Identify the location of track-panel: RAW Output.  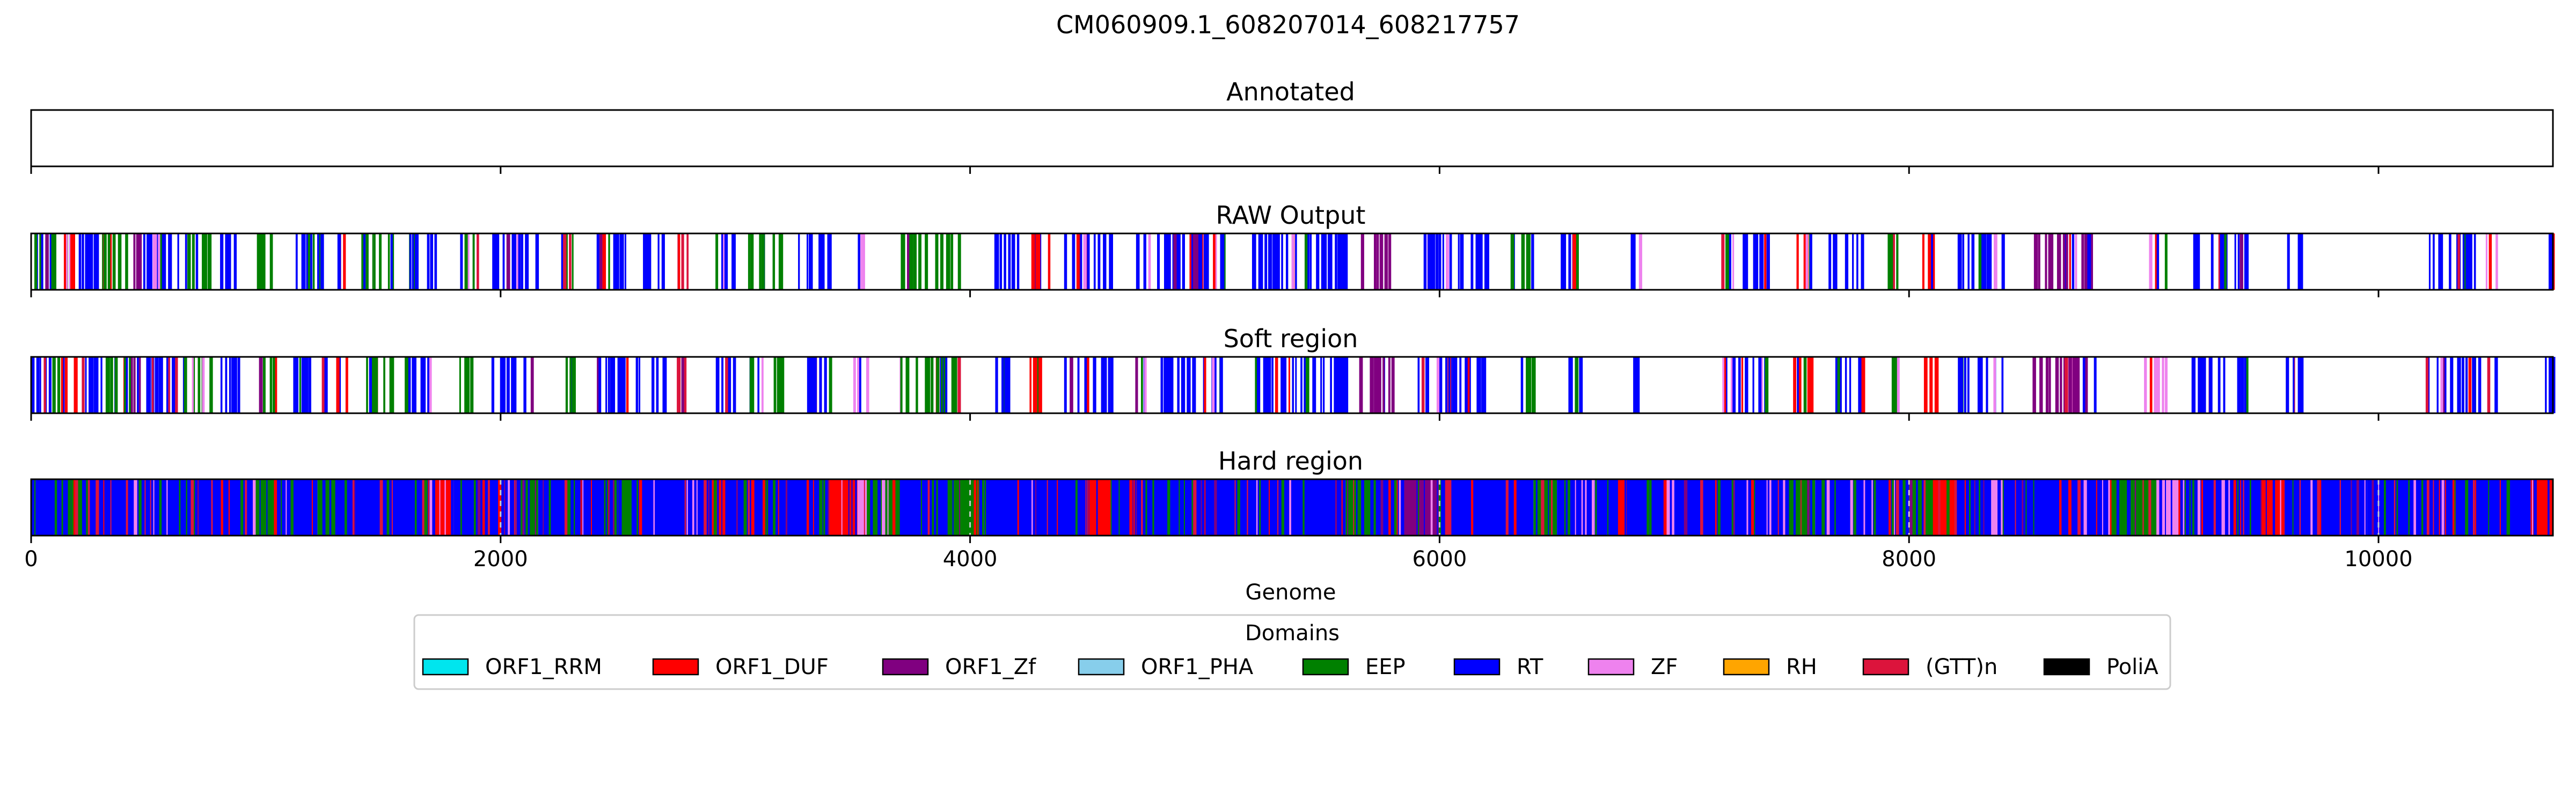
(1292, 249).